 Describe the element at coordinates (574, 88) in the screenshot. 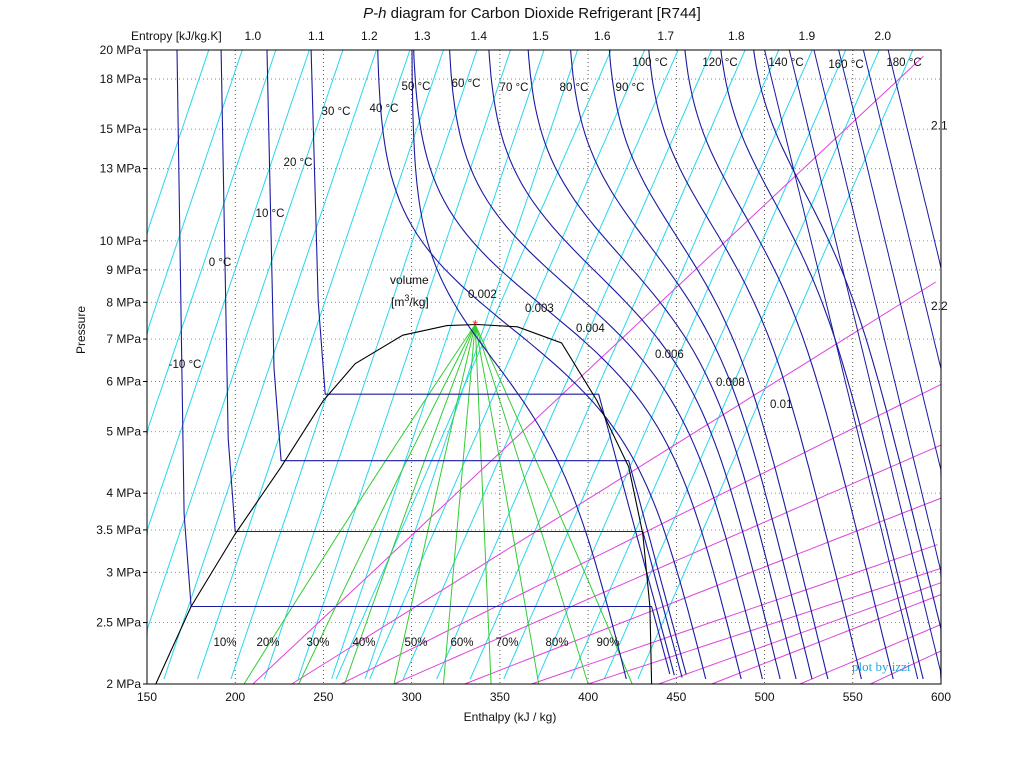

I see `isotherm-label: 80 °C` at that location.